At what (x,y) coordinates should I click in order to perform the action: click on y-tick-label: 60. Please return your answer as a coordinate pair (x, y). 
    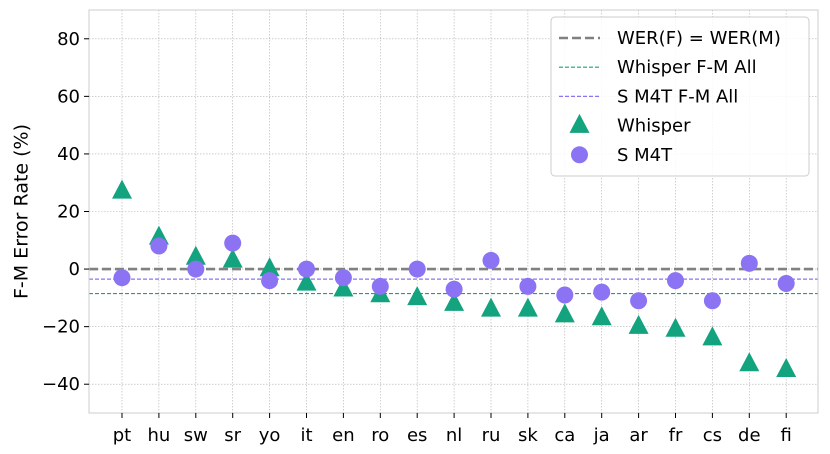
    Looking at the image, I should click on (68, 96).